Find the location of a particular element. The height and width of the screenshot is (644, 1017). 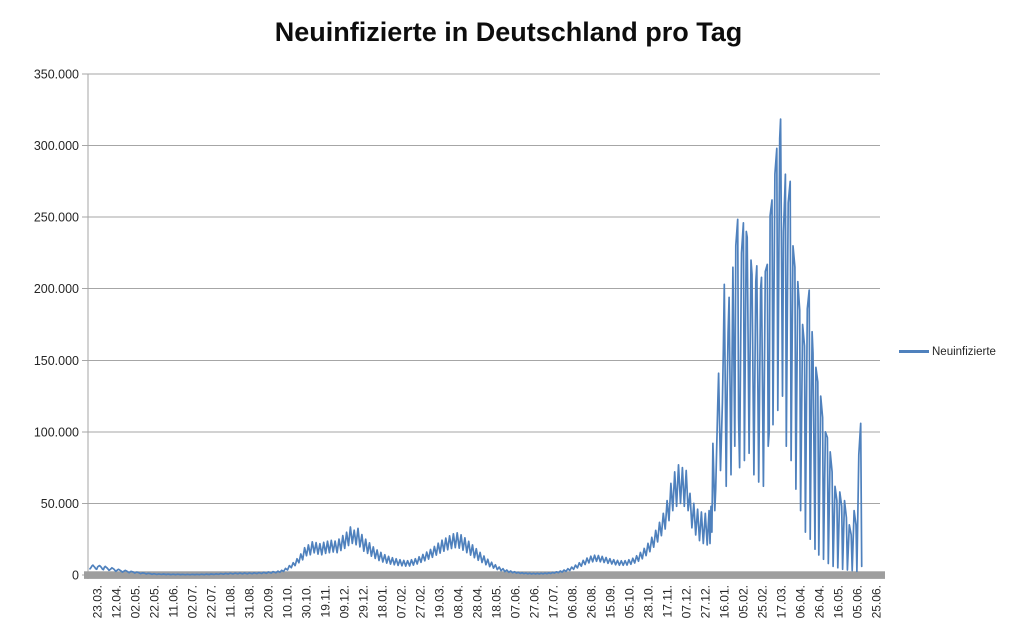

x-axis-label: 07.06. is located at coordinates (516, 601).